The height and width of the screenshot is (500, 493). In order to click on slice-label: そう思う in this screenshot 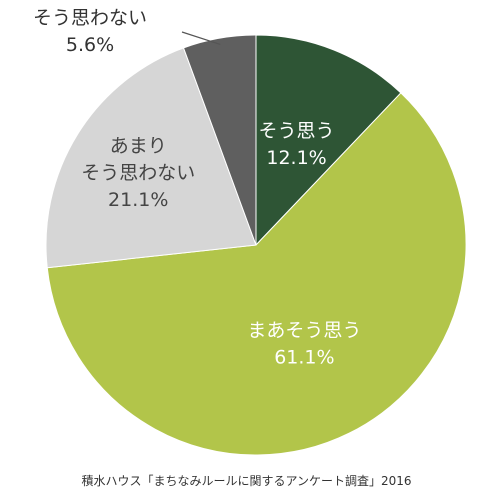, I will do `click(297, 131)`.